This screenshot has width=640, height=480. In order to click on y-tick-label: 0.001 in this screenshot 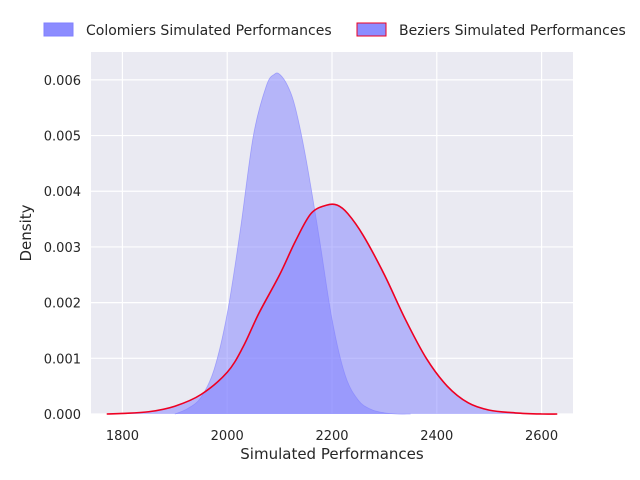, I will do `click(62, 359)`.